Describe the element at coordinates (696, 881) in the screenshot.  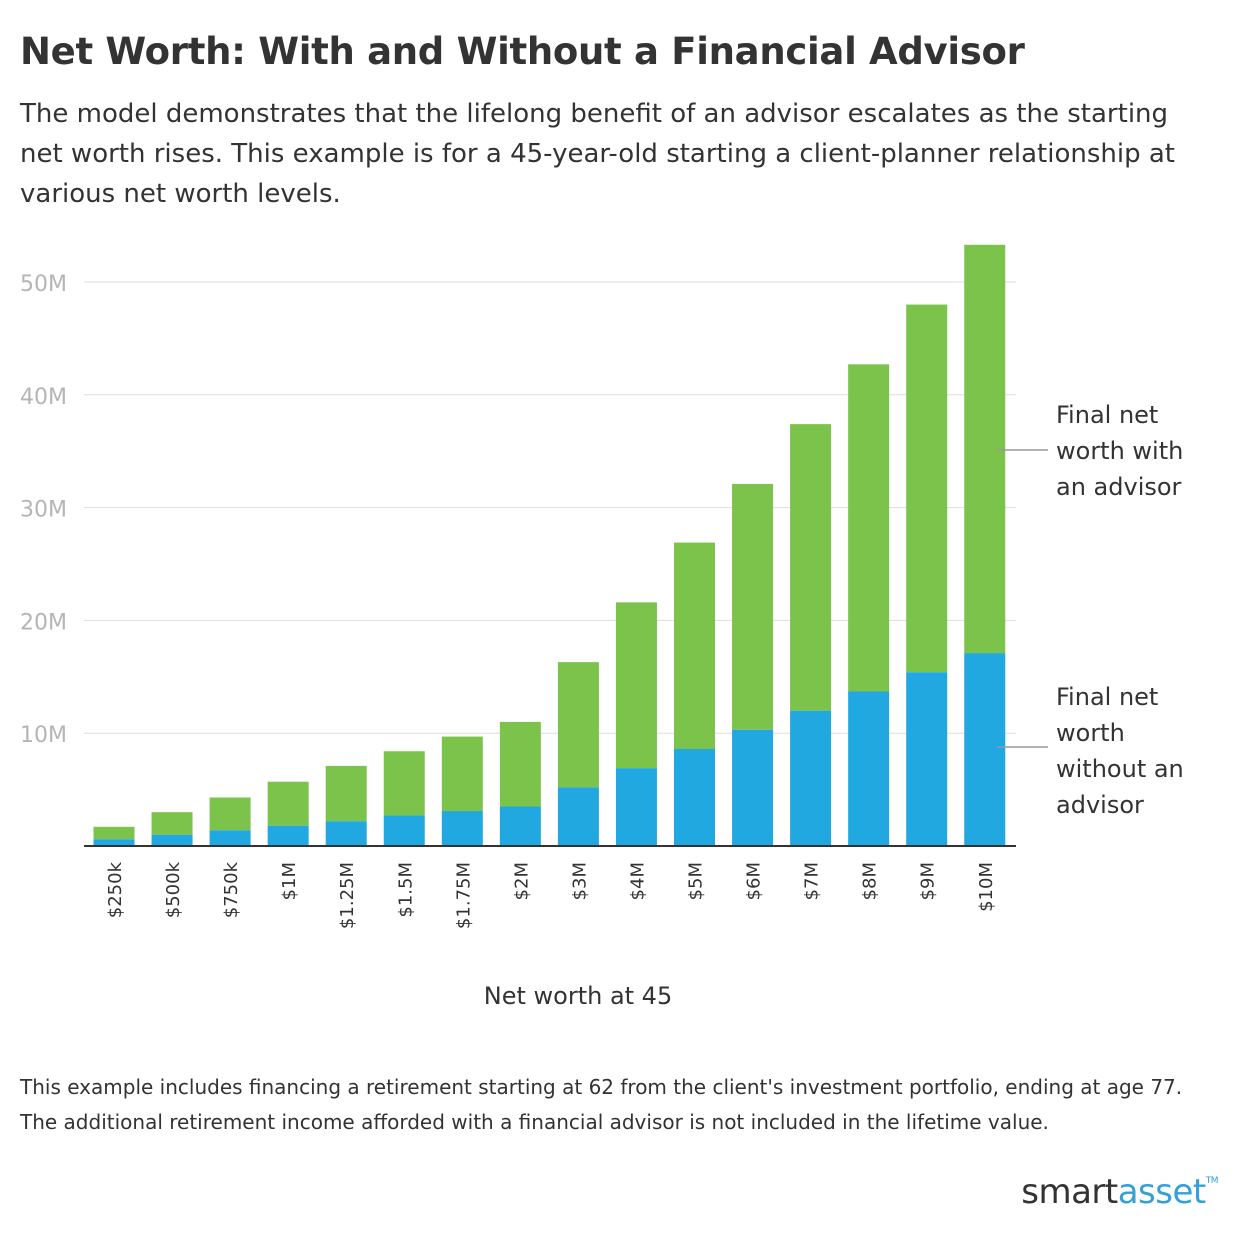
I see `x-tick-label: $5M` at that location.